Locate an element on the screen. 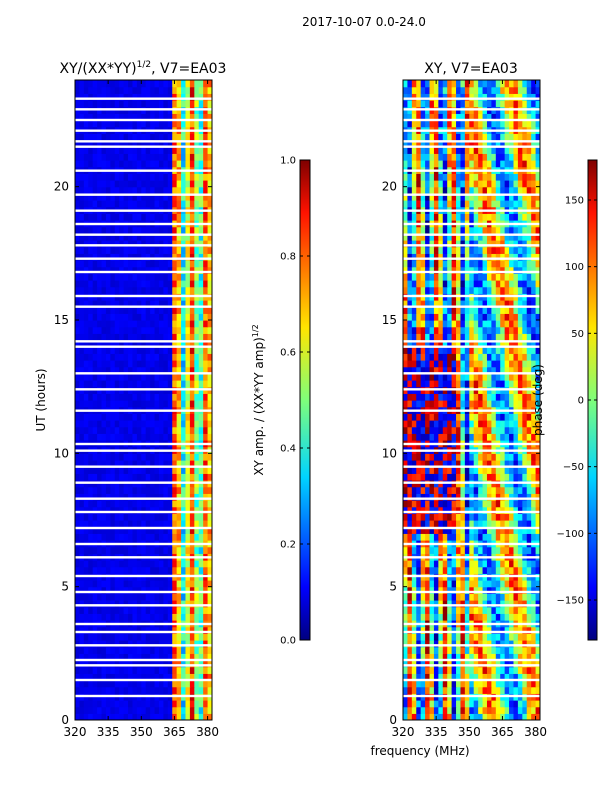 The width and height of the screenshot is (600, 800). x-tick-label: 335 is located at coordinates (108, 732).